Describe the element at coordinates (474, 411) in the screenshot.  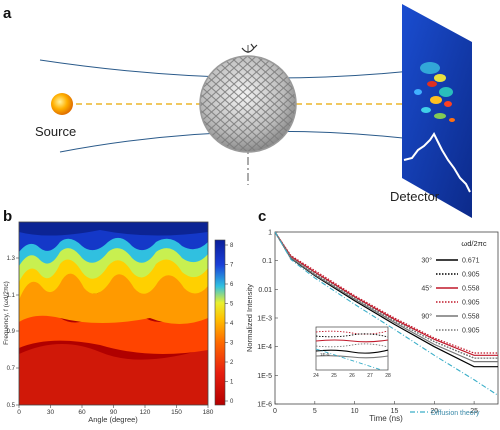
I see `decay-x-tick-label: 25` at that location.